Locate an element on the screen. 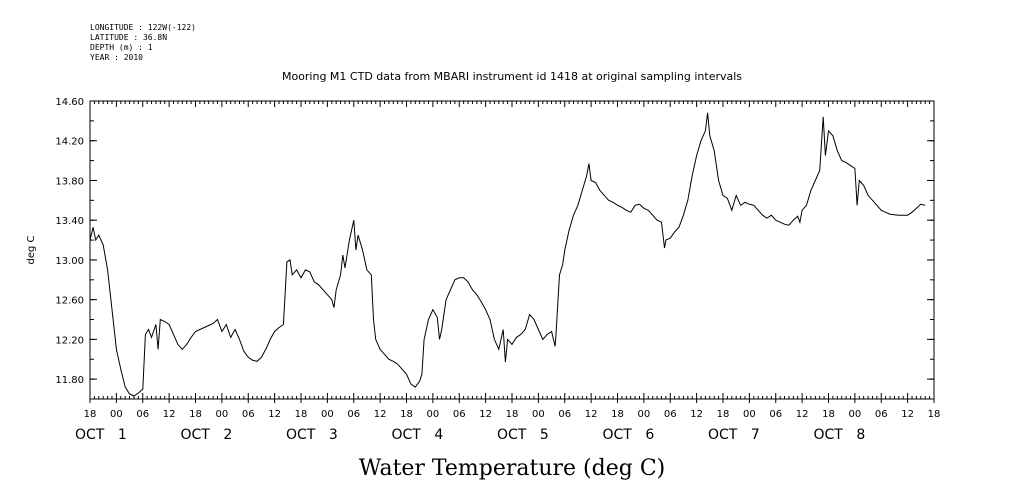 This screenshot has width=1009, height=504. day-label-oct-4: OCT 4 is located at coordinates (418, 435).